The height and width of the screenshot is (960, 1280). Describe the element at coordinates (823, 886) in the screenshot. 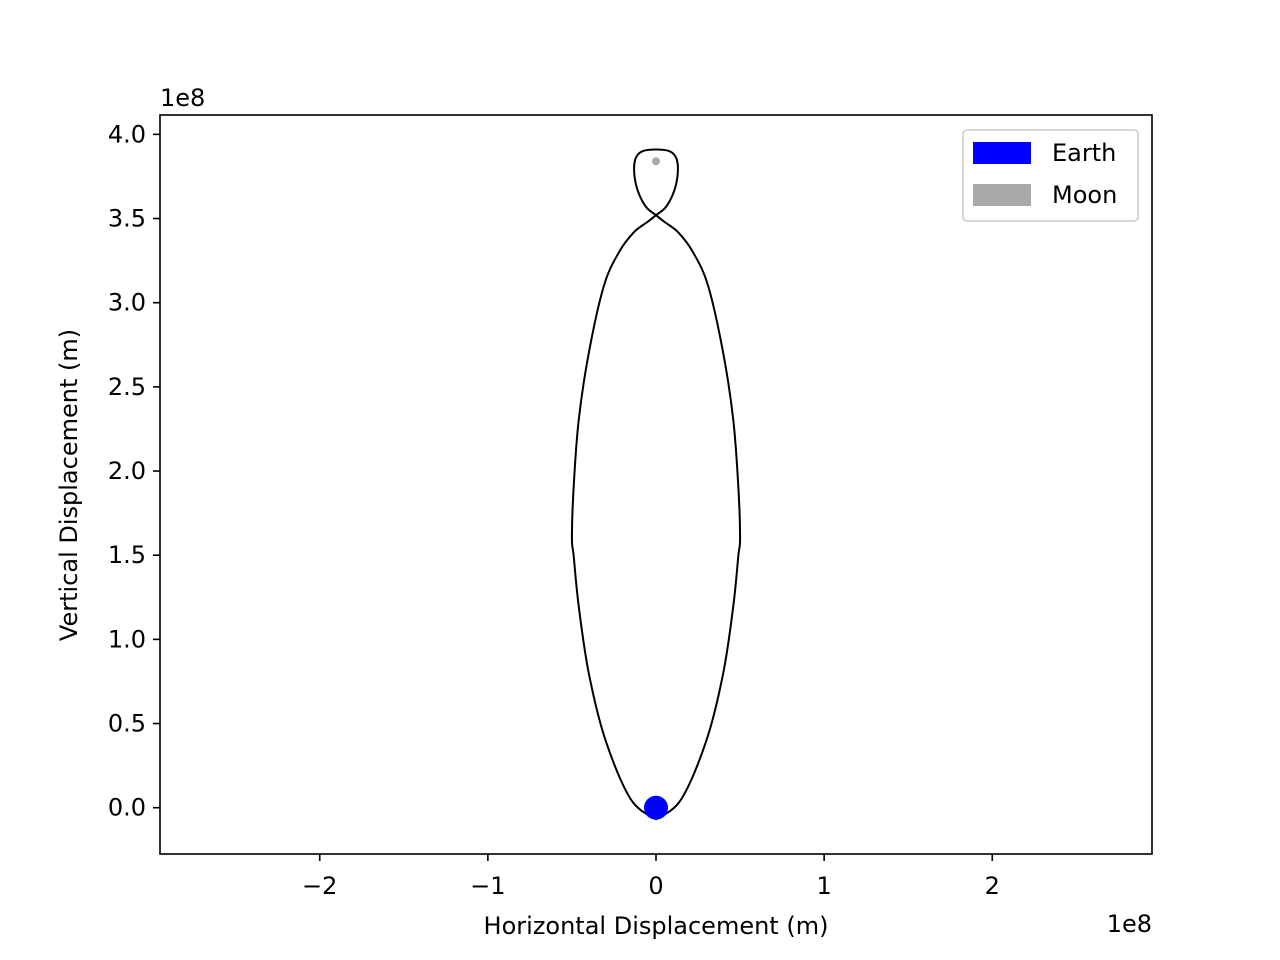

I see `x-tick-label: 1` at that location.